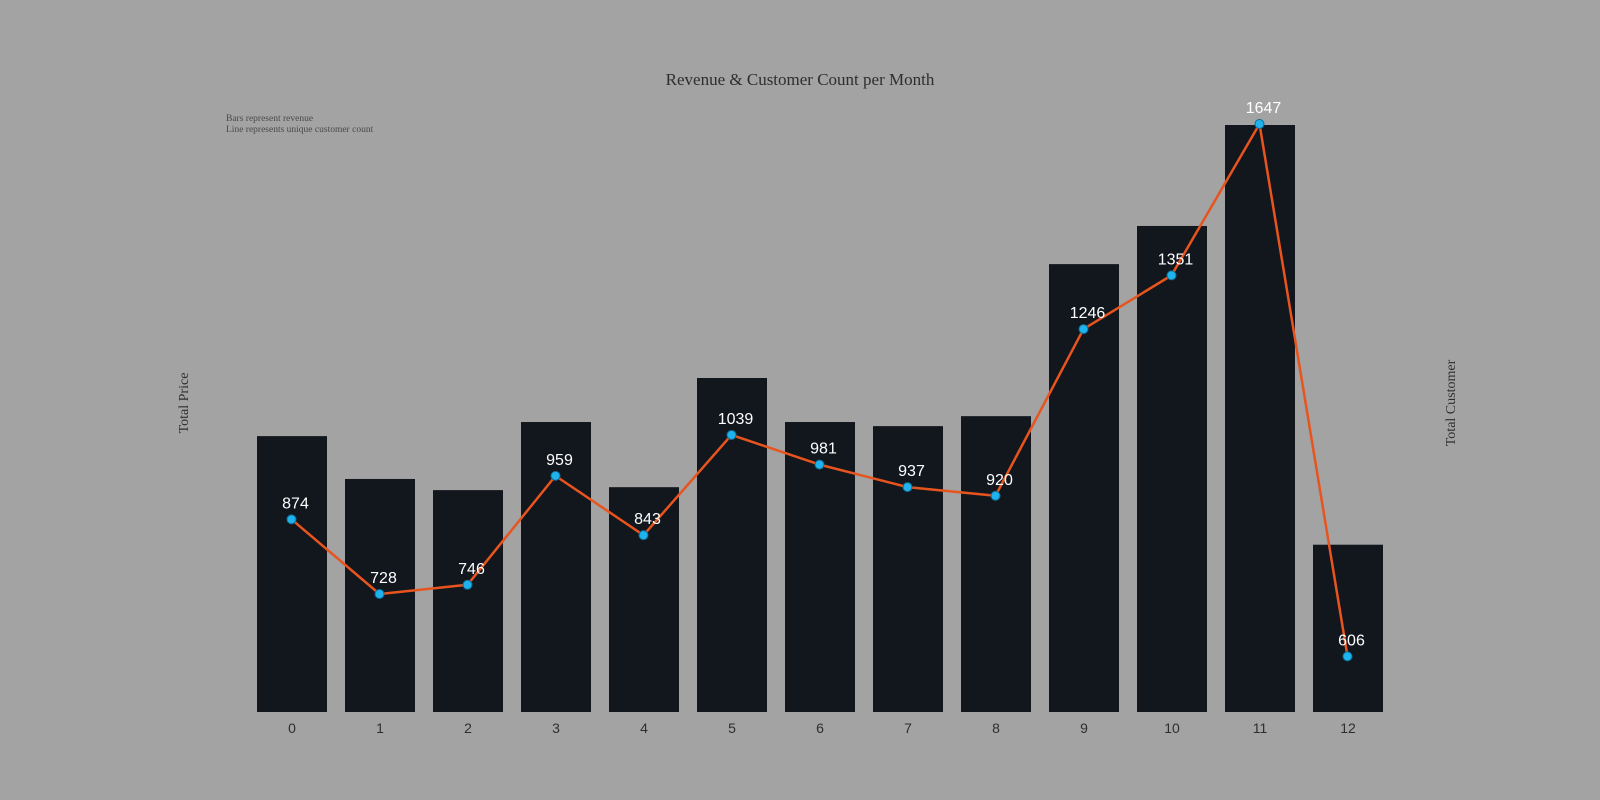  I want to click on x-tick-label: 2, so click(468, 728).